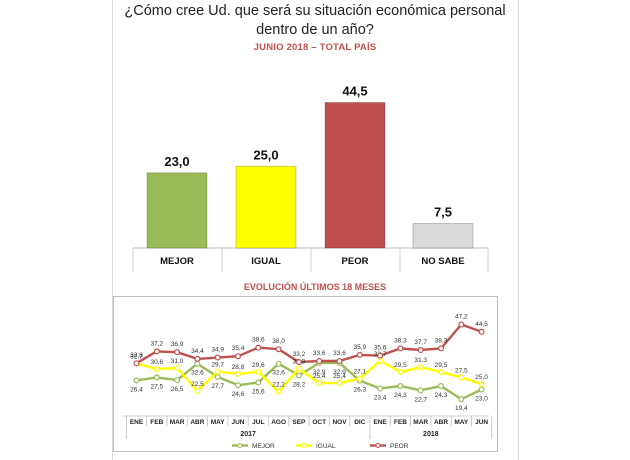  What do you see at coordinates (339, 422) in the screenshot?
I see `month-tick-10: NOV` at bounding box center [339, 422].